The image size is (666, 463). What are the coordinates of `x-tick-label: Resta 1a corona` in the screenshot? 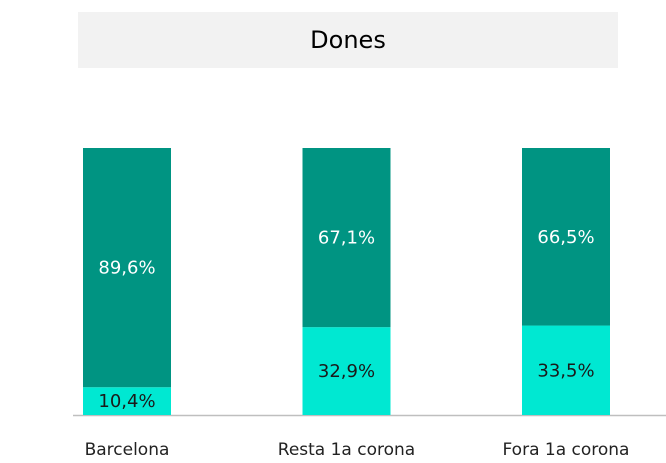 It's located at (346, 450).